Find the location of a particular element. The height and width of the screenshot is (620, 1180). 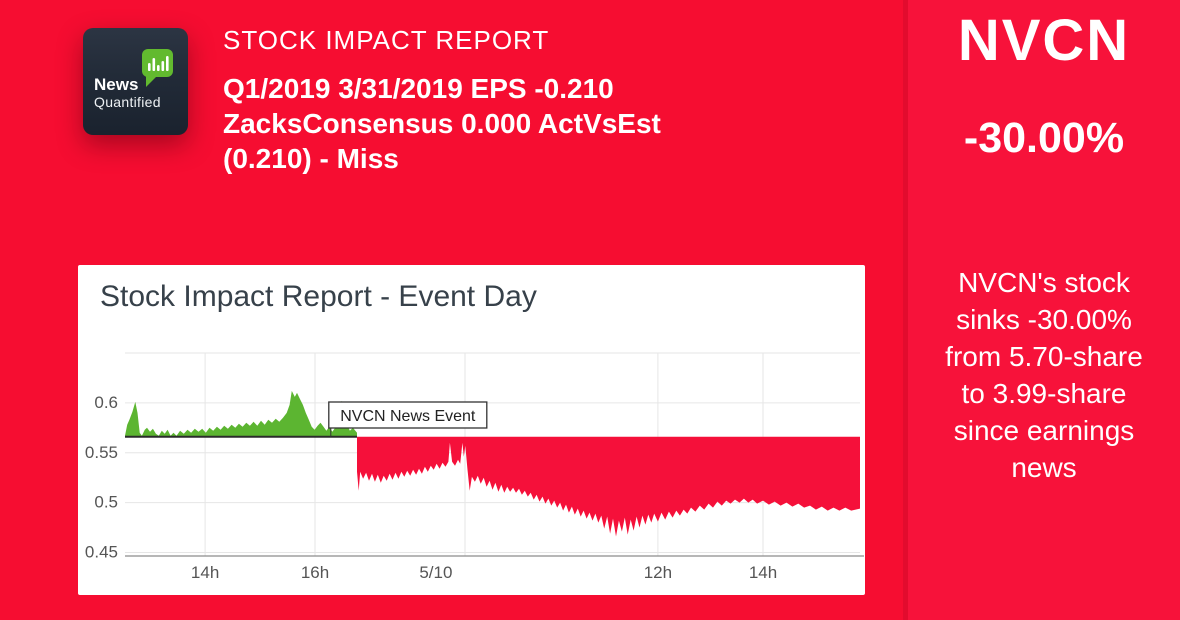

y-tick-label: 0.45 is located at coordinates (101, 552).